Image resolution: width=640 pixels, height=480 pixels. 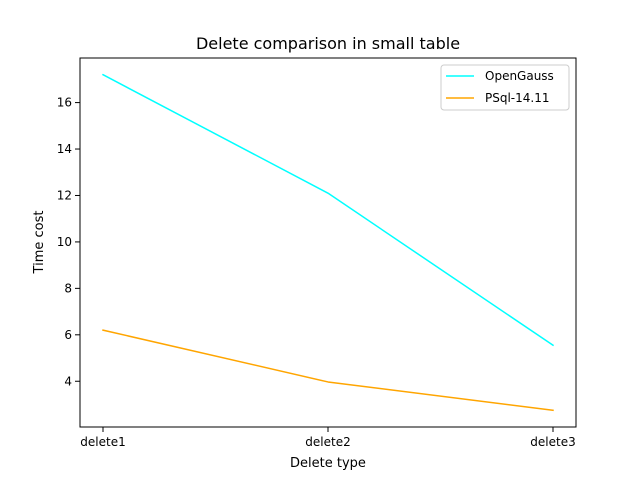 What do you see at coordinates (68, 335) in the screenshot?
I see `y-tick-label: 6` at bounding box center [68, 335].